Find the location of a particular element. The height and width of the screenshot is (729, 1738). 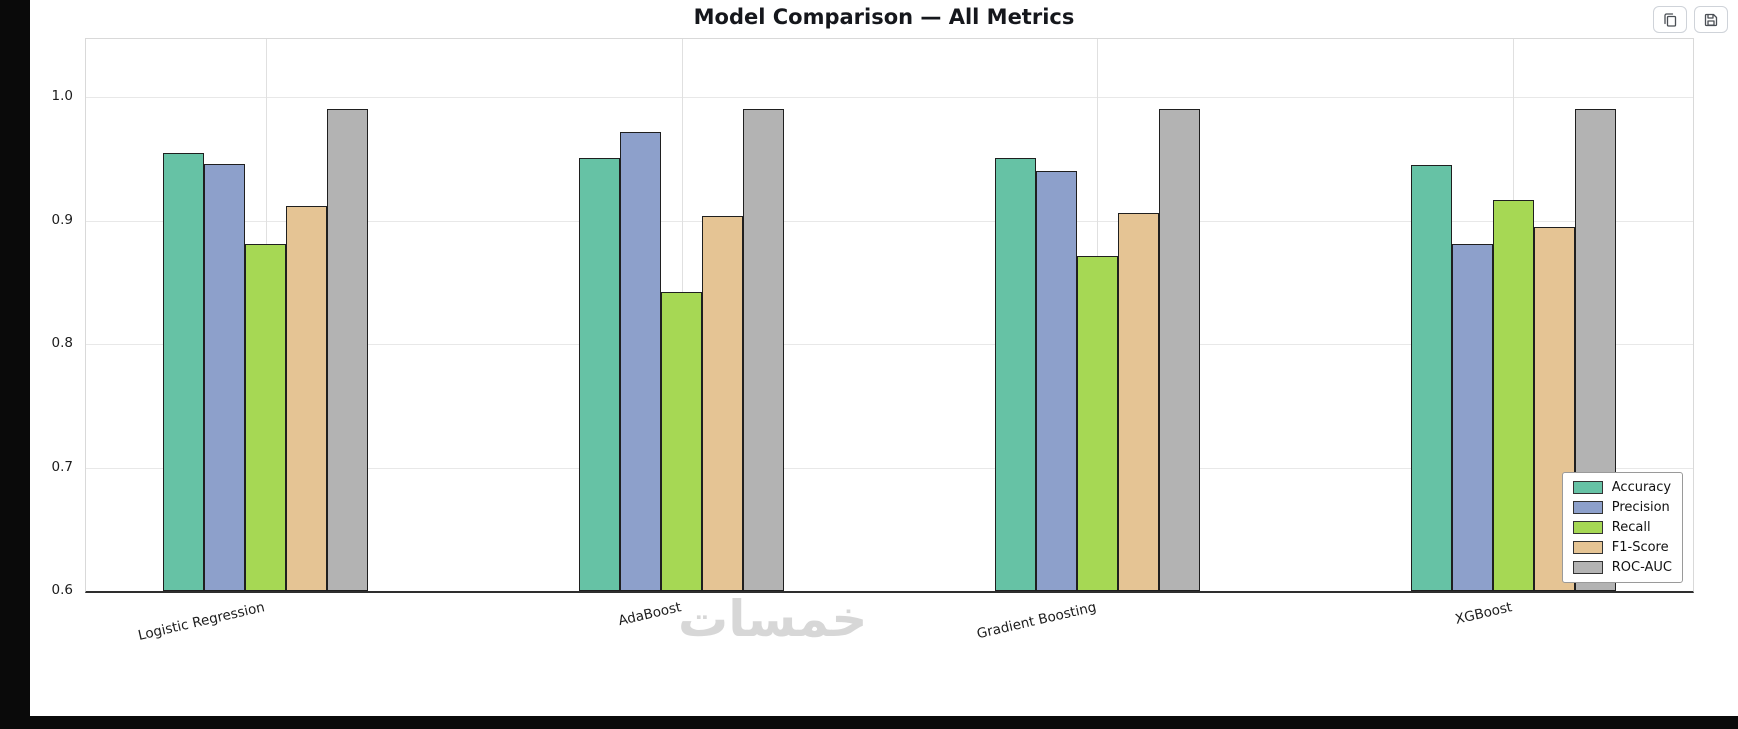

legend-label: F1-Score is located at coordinates (1640, 547).